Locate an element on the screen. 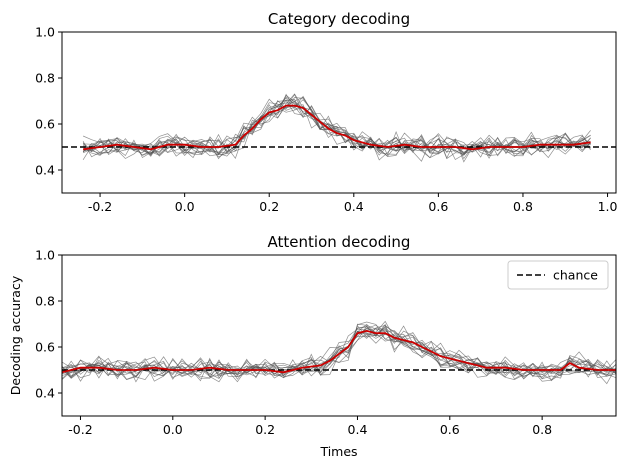 This screenshot has width=629, height=469. chart-title: Category decoding is located at coordinates (339, 19).